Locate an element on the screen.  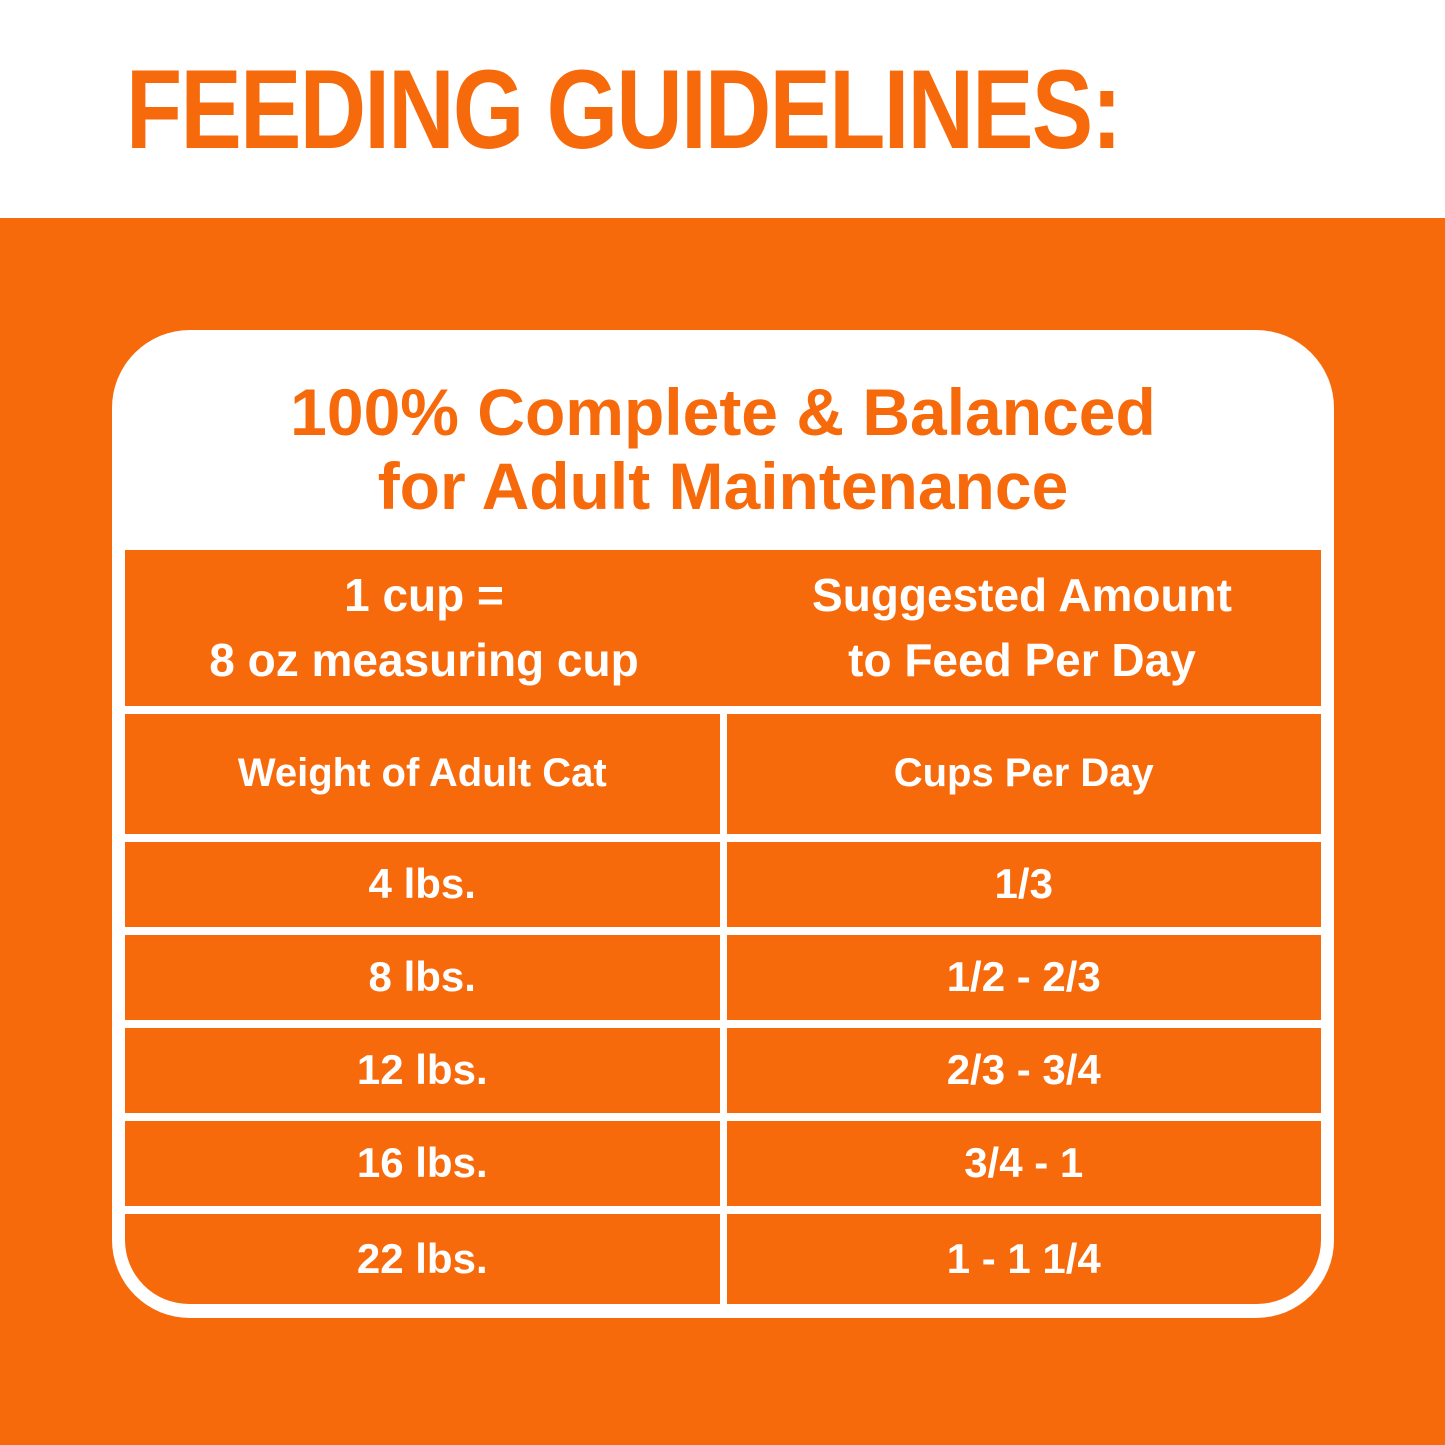
column-header-weight: Weight of Adult Cat is located at coordinates (422, 773).